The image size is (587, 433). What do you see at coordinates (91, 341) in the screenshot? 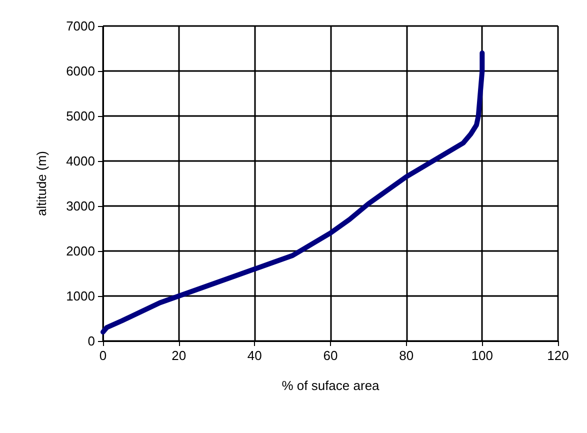
I see `y-tick-label: 0` at bounding box center [91, 341].